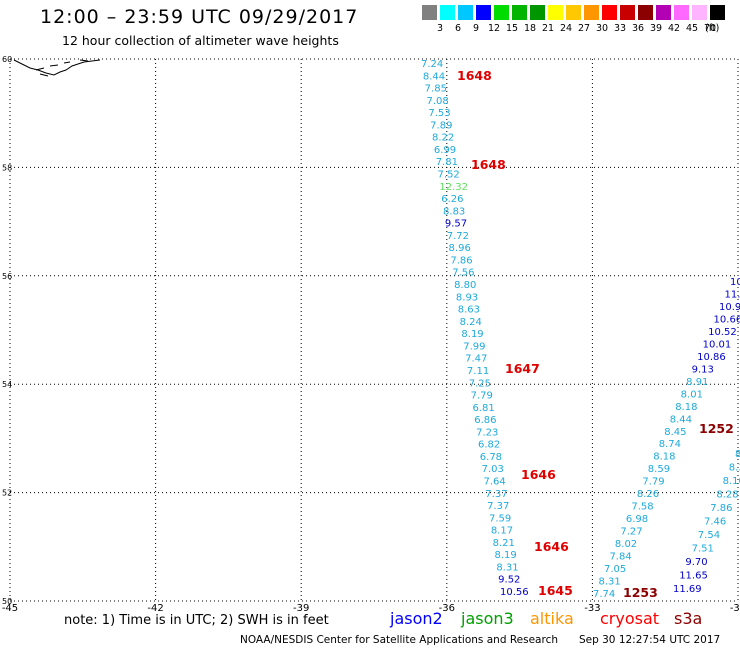 The height and width of the screenshot is (650, 740). Describe the element at coordinates (692, 28) in the screenshot. I see `legend-label: 45` at that location.